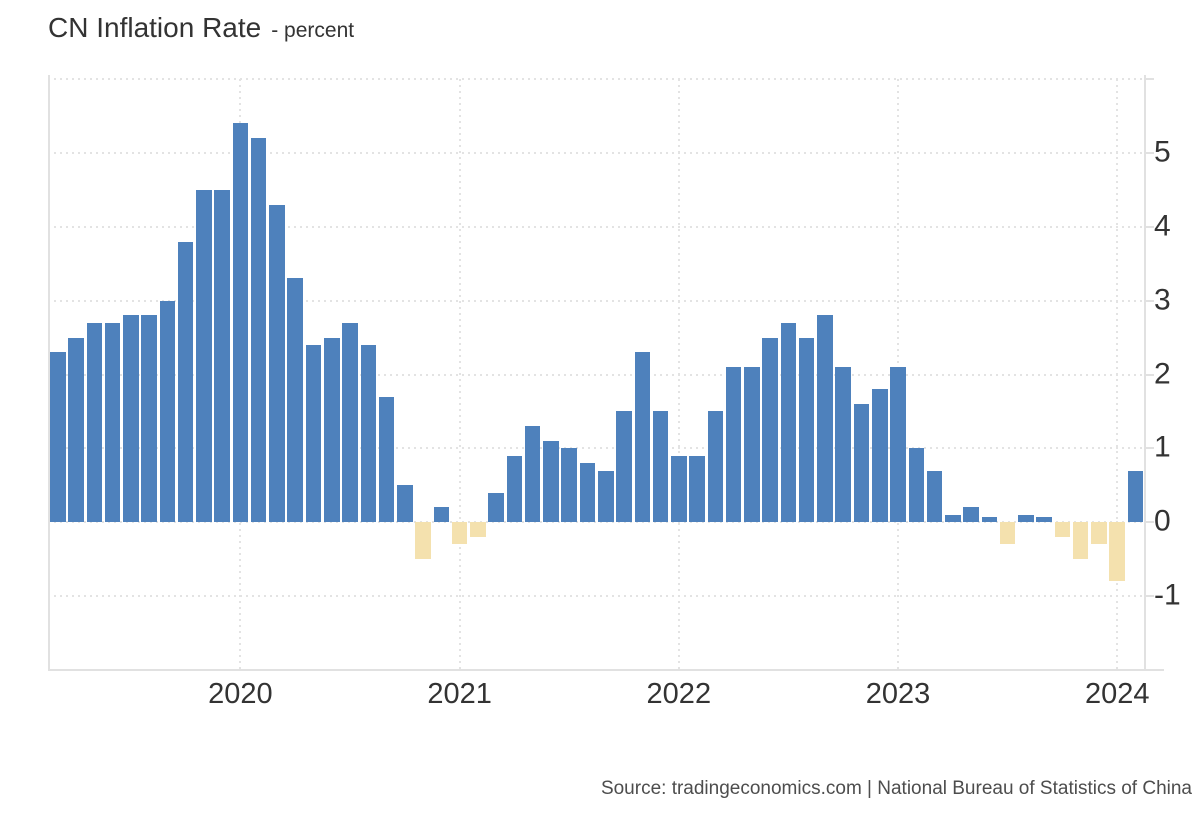 This screenshot has height=820, width=1200. I want to click on y-axis-label: 4, so click(1162, 226).